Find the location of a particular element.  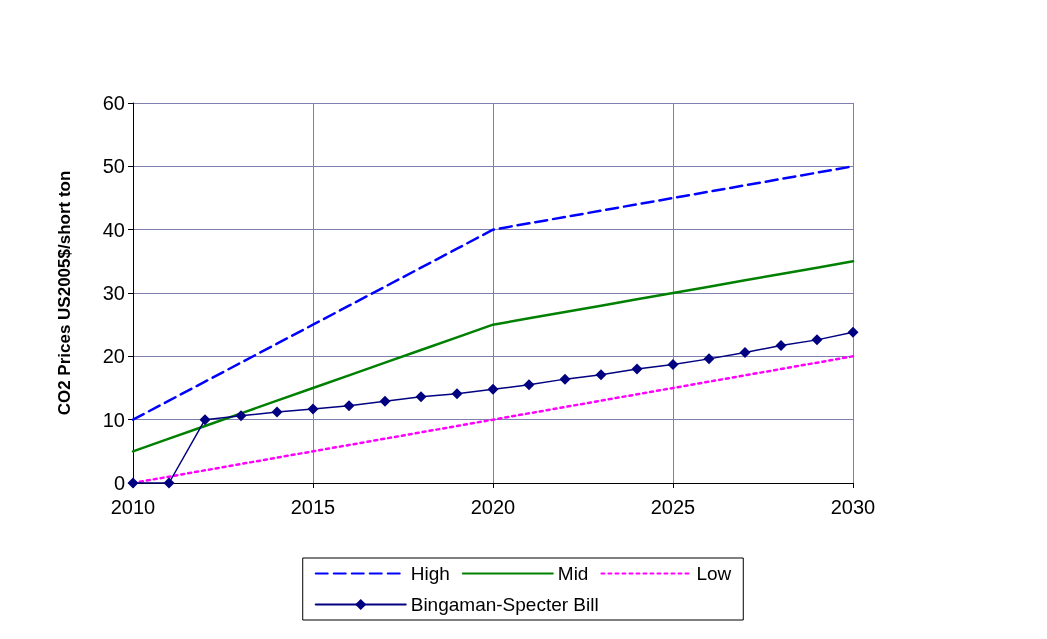

legend-label: High is located at coordinates (430, 573).